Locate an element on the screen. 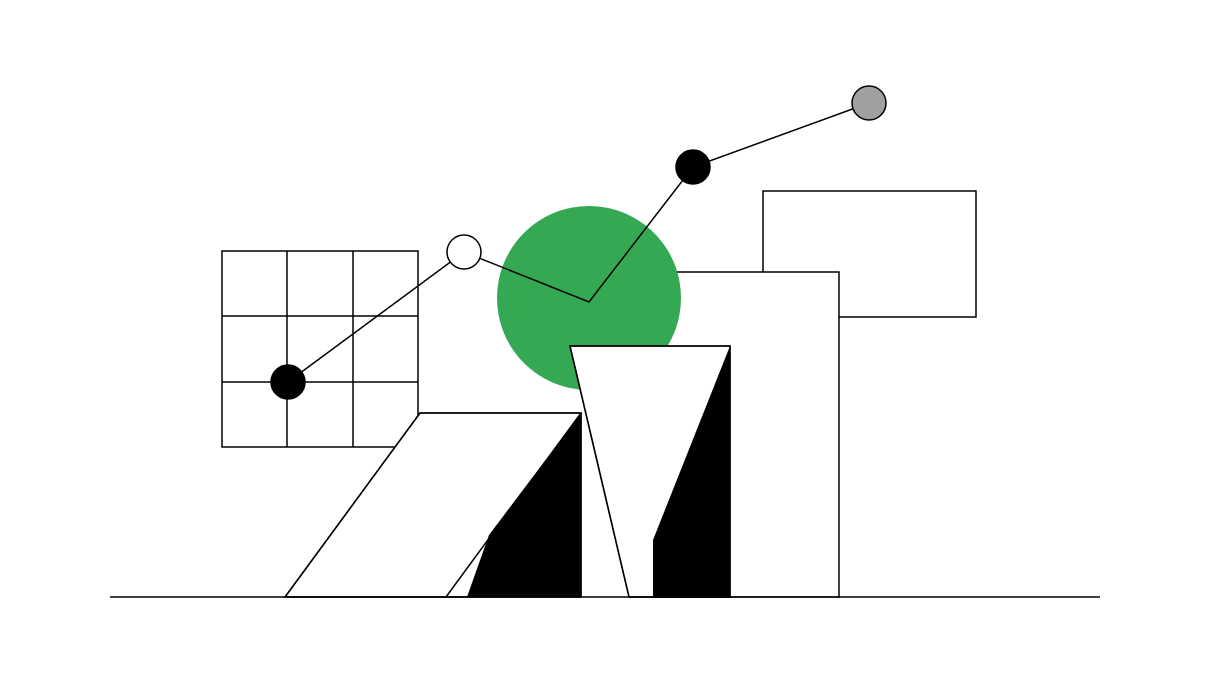 This screenshot has height=681, width=1210. grid-square is located at coordinates (320, 349).